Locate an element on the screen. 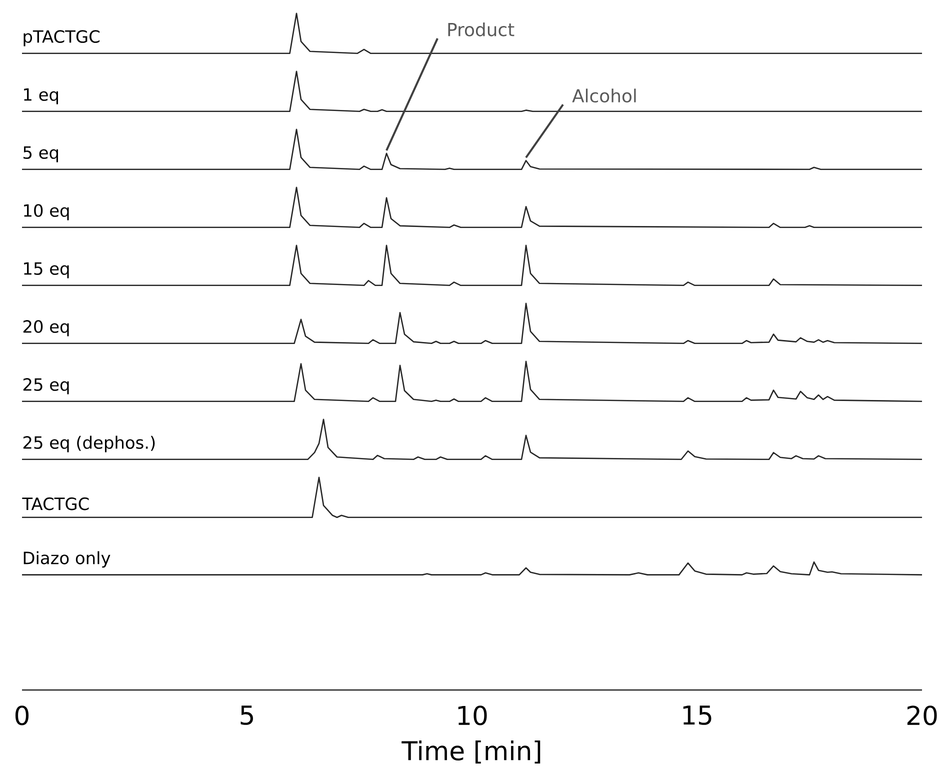  text: 25 eq (dephos.) is located at coordinates (89, 444).